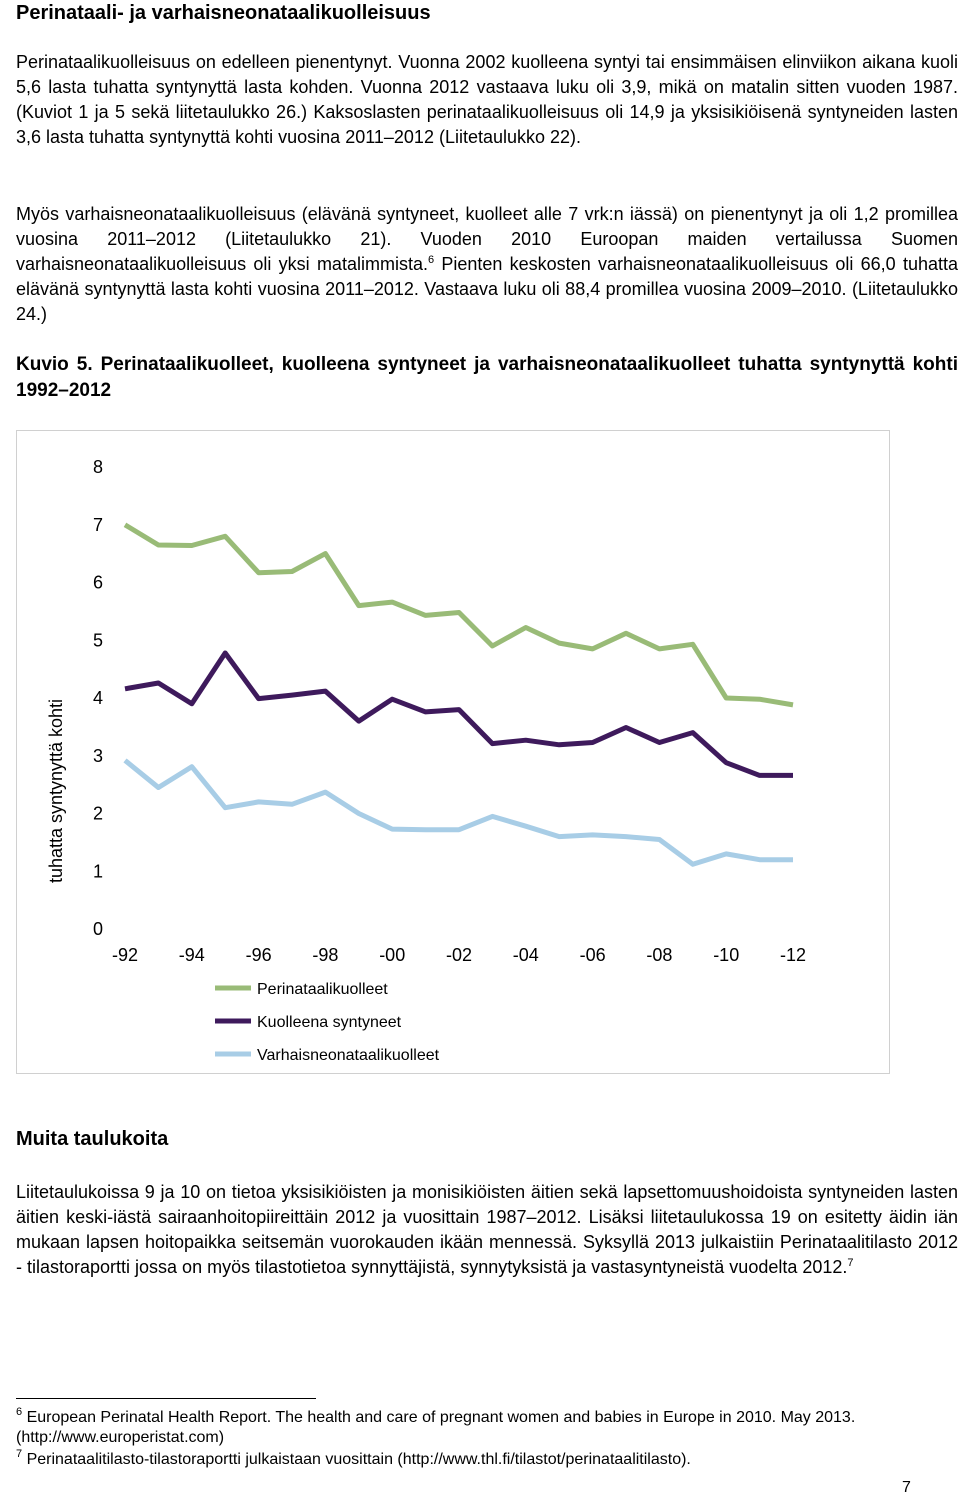 The height and width of the screenshot is (1501, 960). I want to click on footnote-ref-7: 7, so click(850, 1263).